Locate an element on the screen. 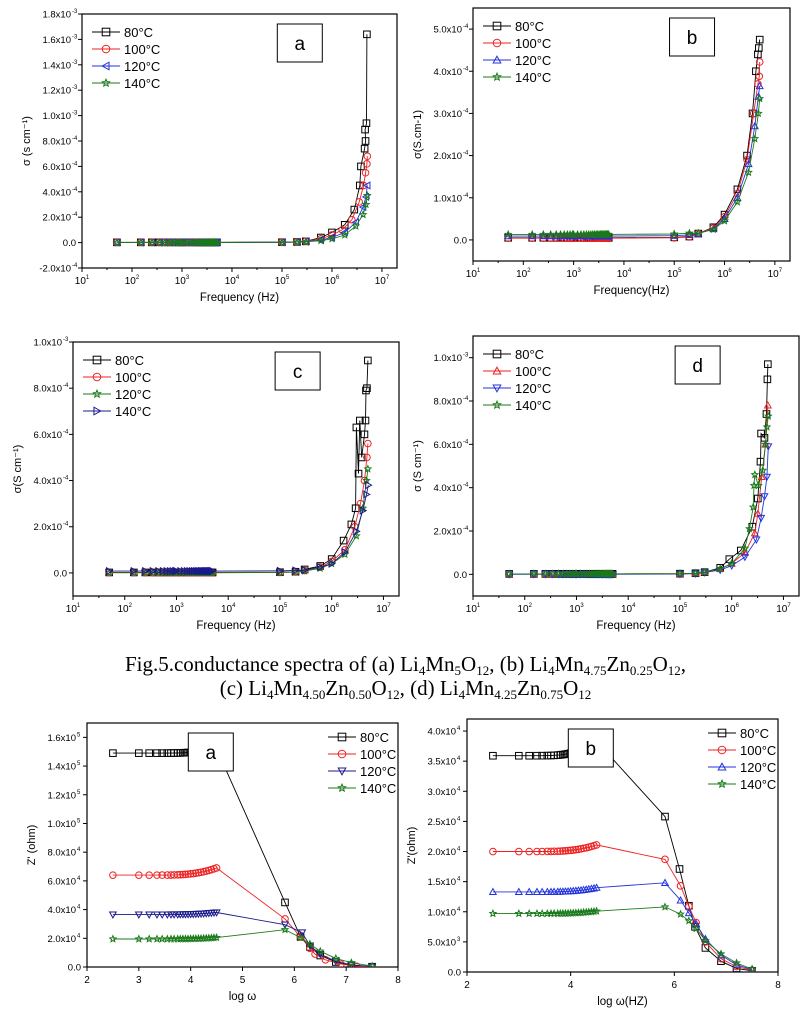 This screenshot has width=811, height=1014. x-tick-label: 10¹ is located at coordinates (73, 609).